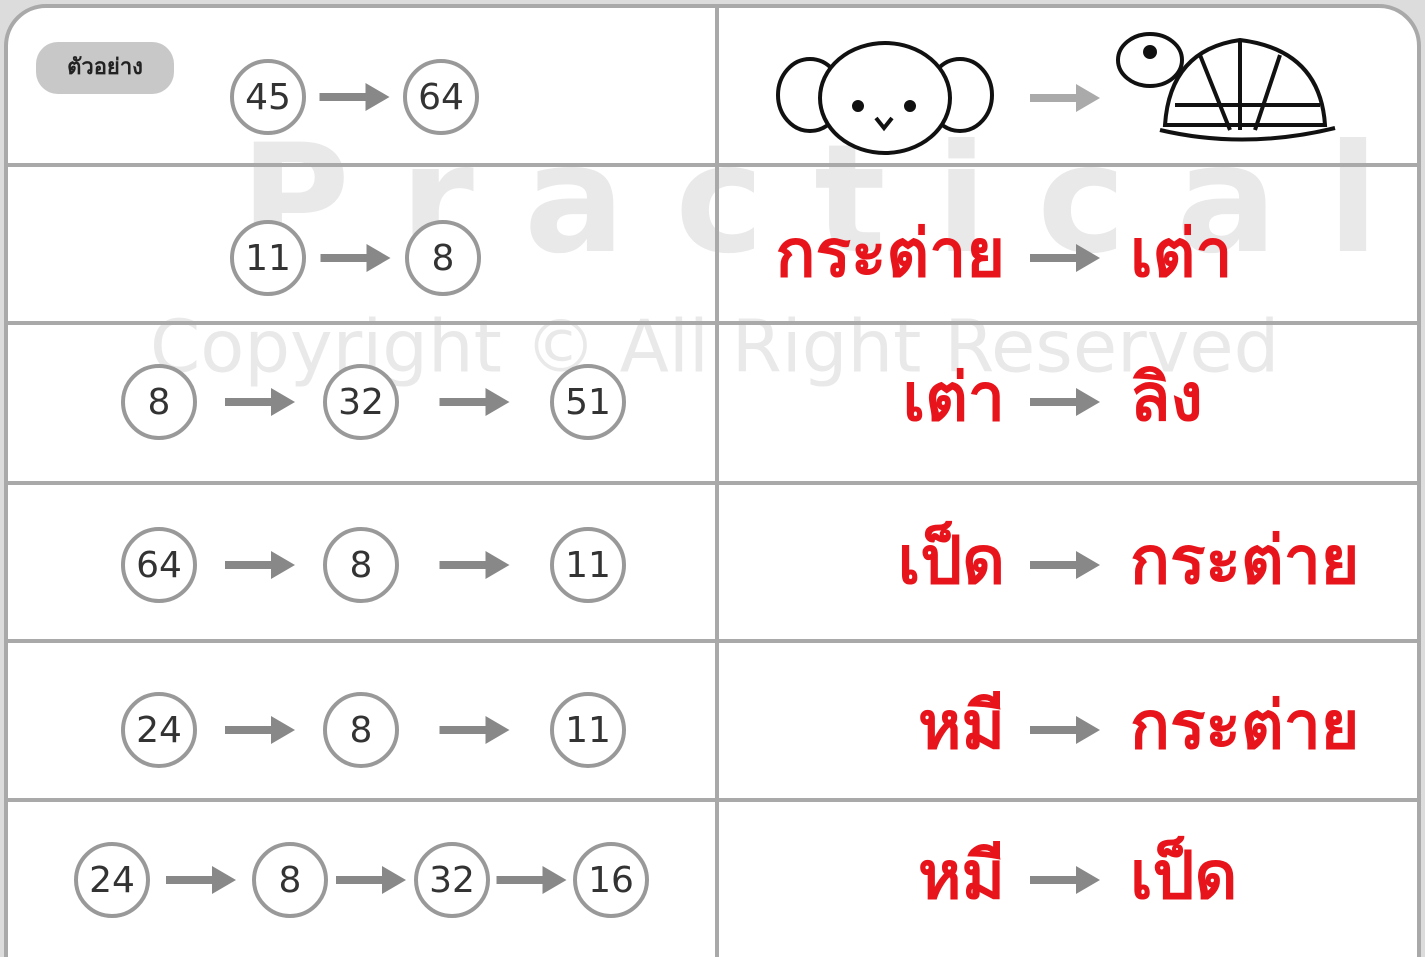 The image size is (1425, 957). Describe the element at coordinates (1226, 87) in the screenshot. I see `turtle-icon` at that location.